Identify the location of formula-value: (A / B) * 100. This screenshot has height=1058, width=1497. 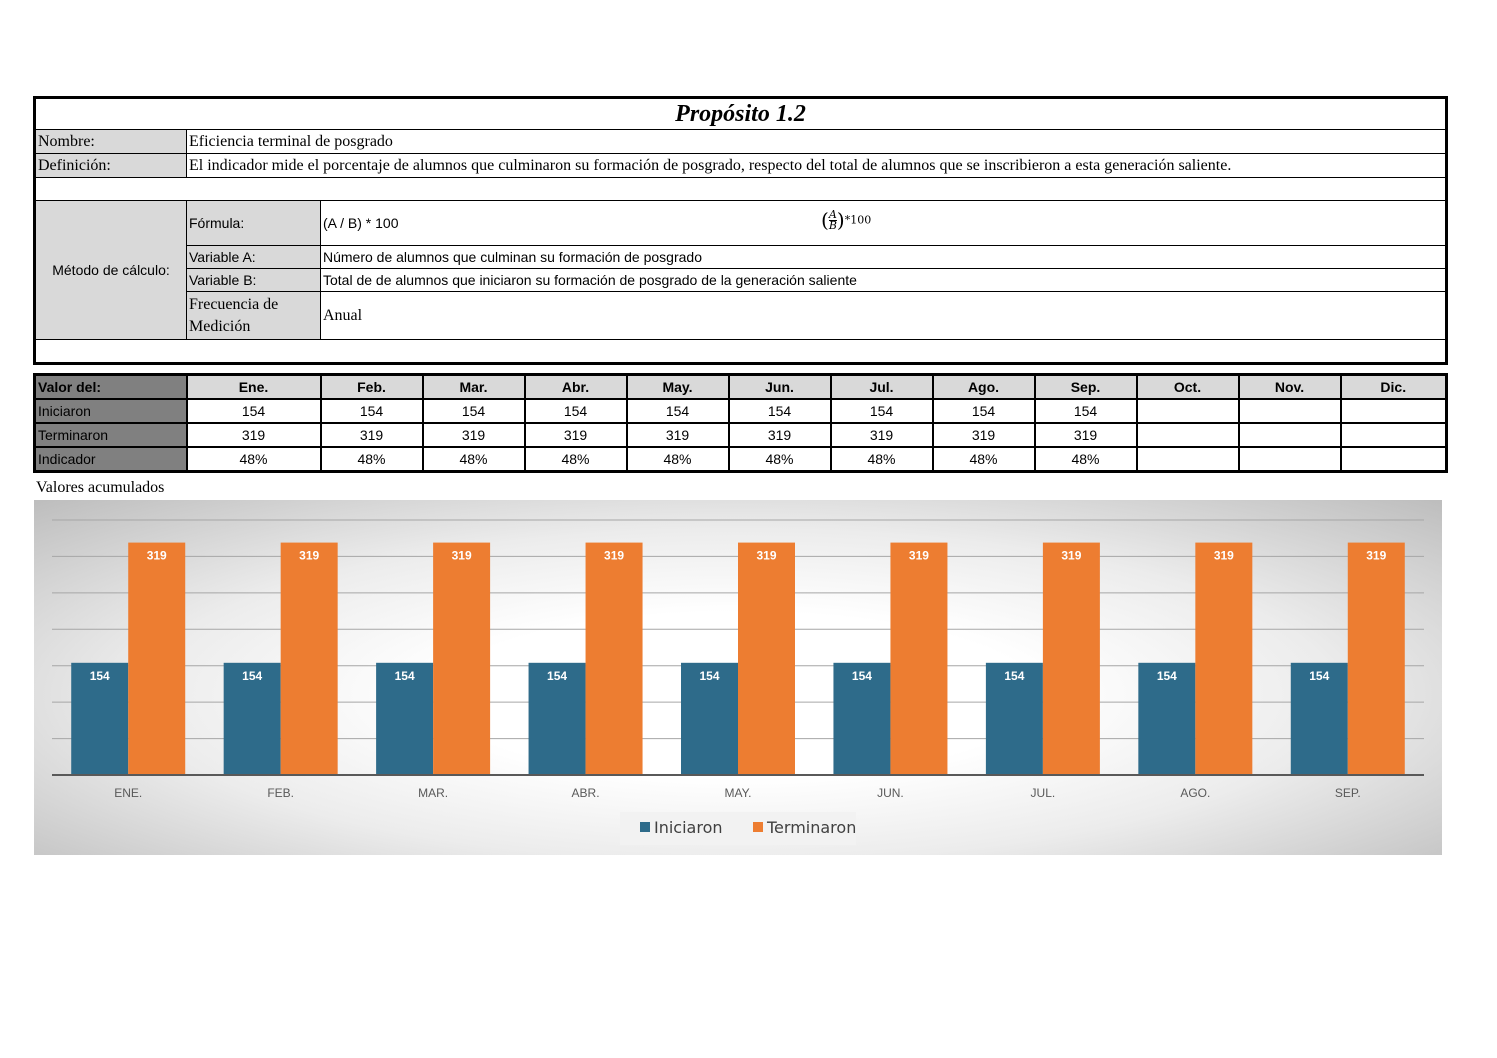
(361, 223).